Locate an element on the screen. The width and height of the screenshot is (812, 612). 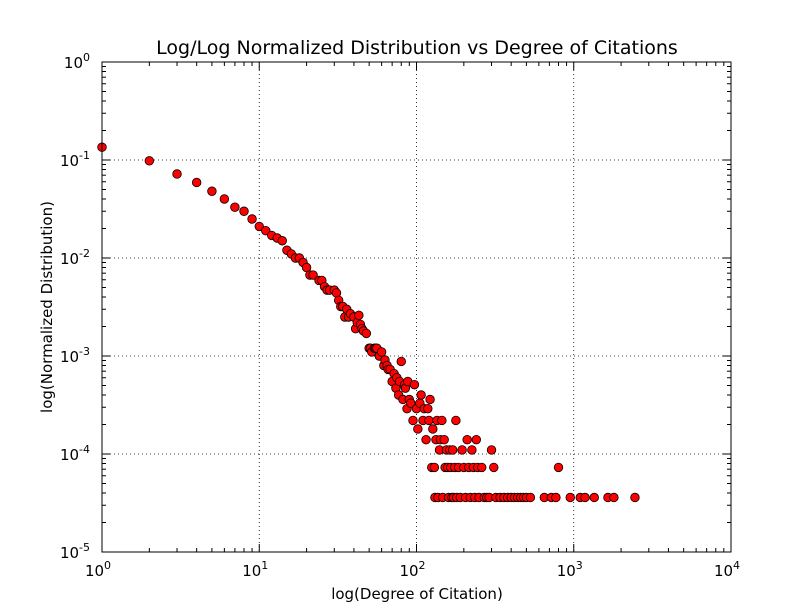
y-tick-labels: 10⁻⁵ 10⁻⁴ 10⁻³ 10⁻² 10⁻¹ 10⁰ is located at coordinates (75, 306).